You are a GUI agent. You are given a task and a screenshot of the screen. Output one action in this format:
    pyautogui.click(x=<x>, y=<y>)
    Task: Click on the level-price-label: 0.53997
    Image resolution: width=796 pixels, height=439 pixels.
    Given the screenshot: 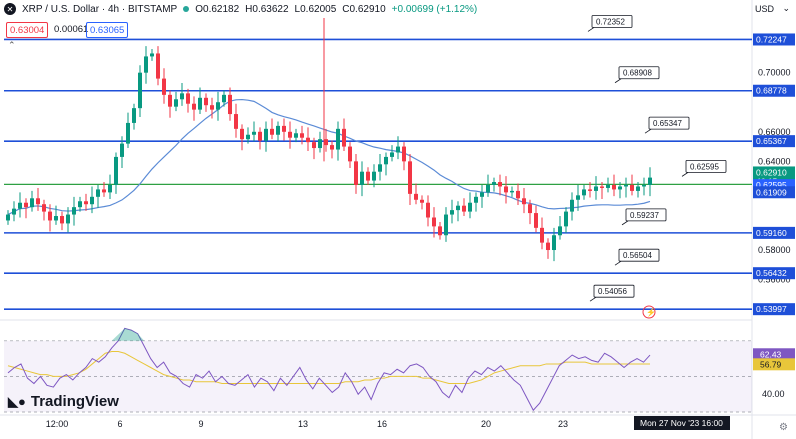 What is the action you would take?
    pyautogui.click(x=771, y=309)
    